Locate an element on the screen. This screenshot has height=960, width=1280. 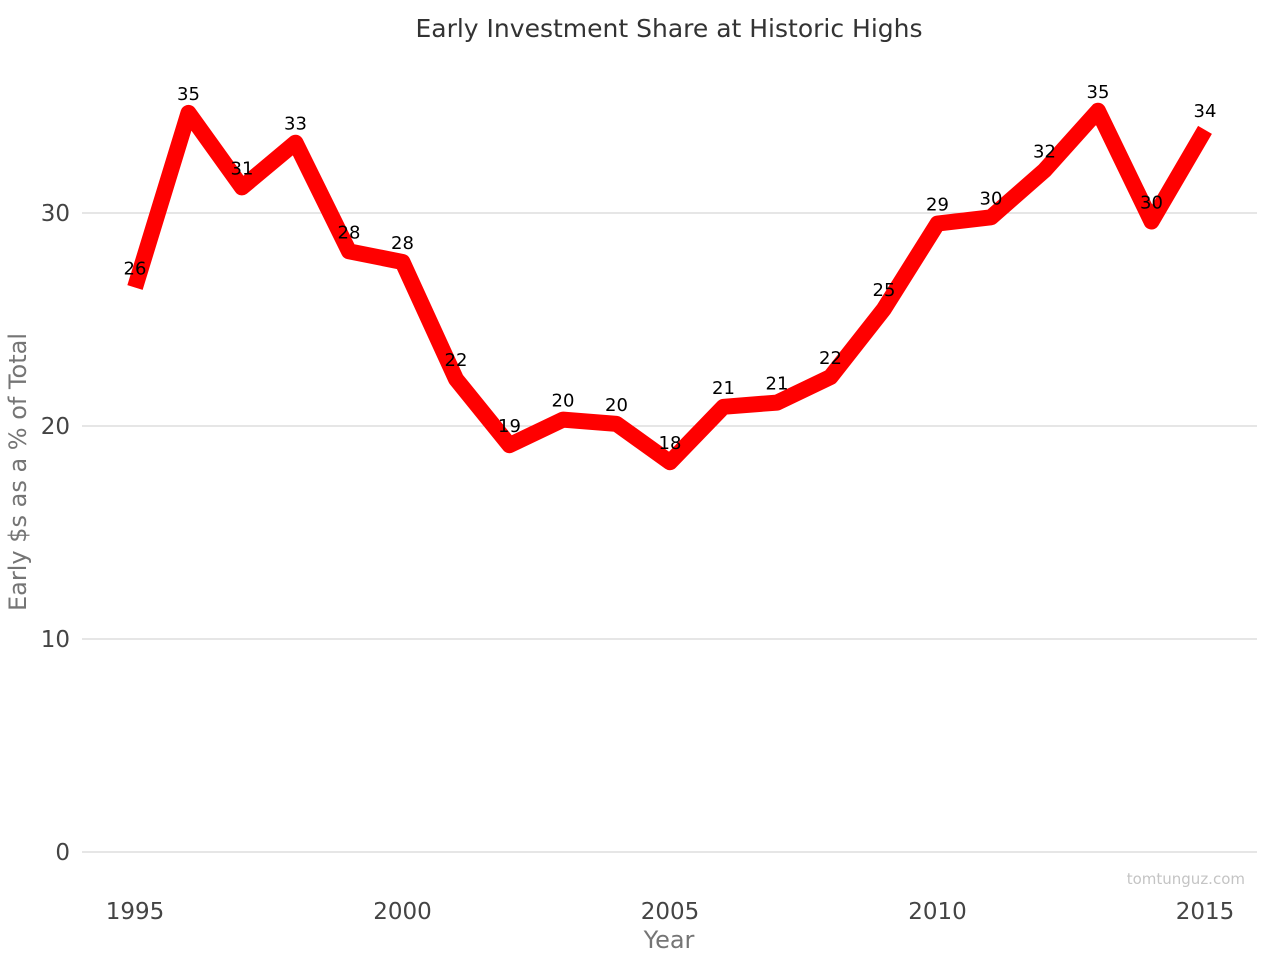
data-label-2001: 22 is located at coordinates (456, 360).